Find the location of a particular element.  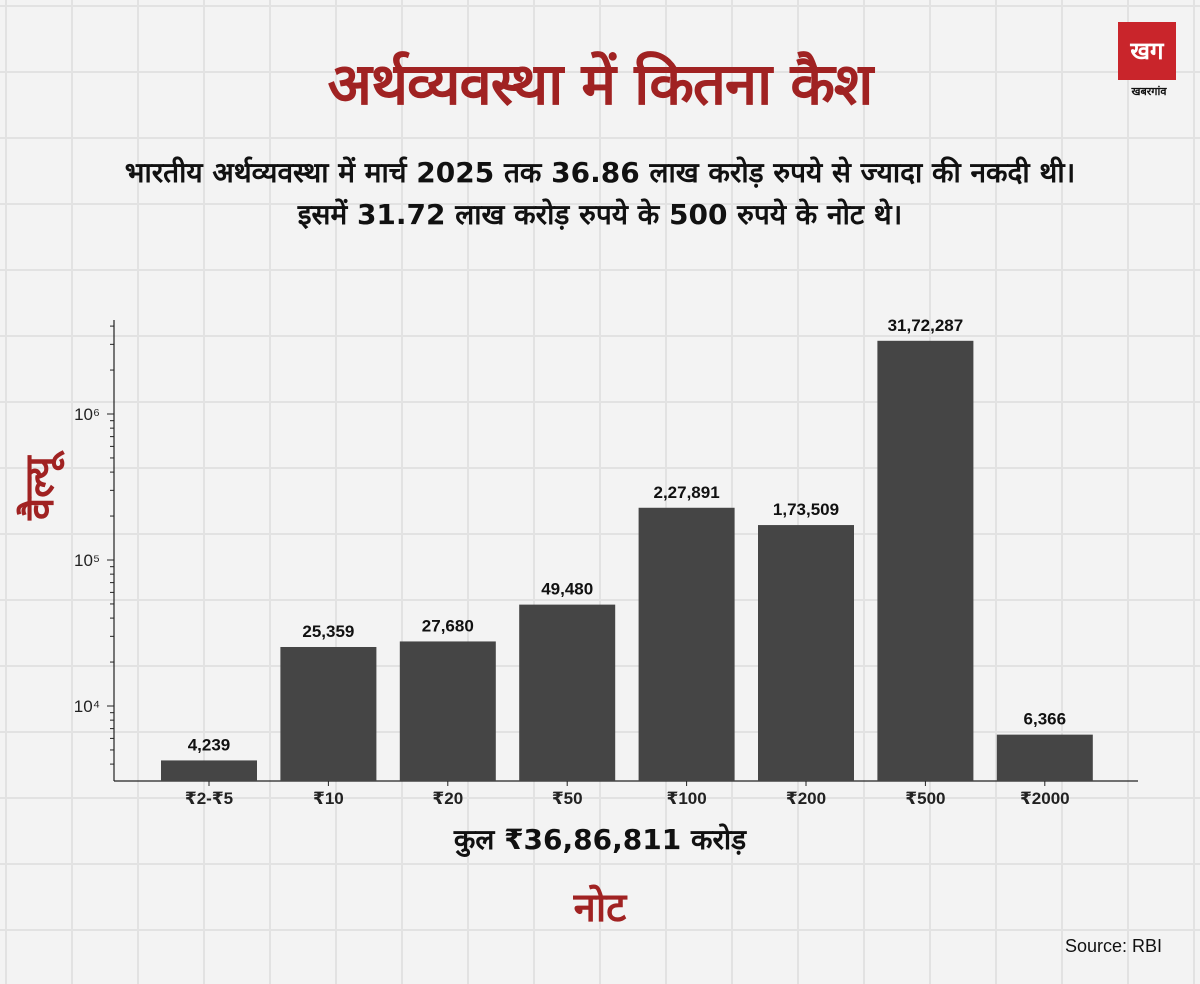

brand-logo: खग खबरगांव is located at coordinates (1149, 60).